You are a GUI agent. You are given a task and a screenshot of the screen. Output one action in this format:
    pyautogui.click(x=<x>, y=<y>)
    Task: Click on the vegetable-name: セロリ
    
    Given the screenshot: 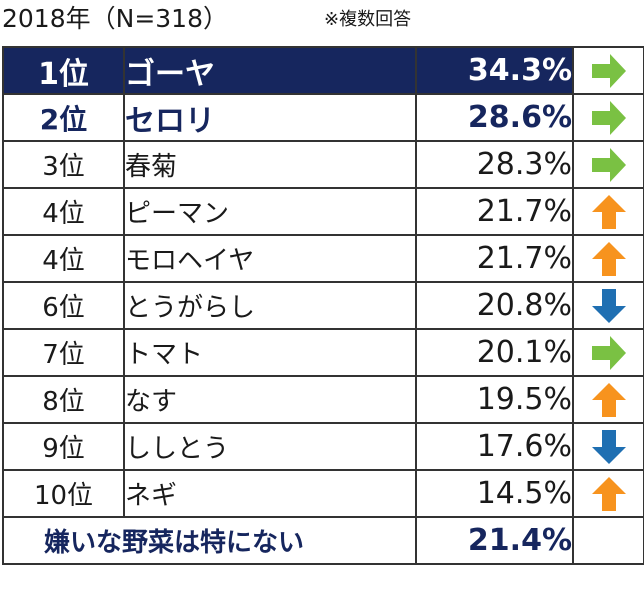 What is the action you would take?
    pyautogui.click(x=270, y=117)
    